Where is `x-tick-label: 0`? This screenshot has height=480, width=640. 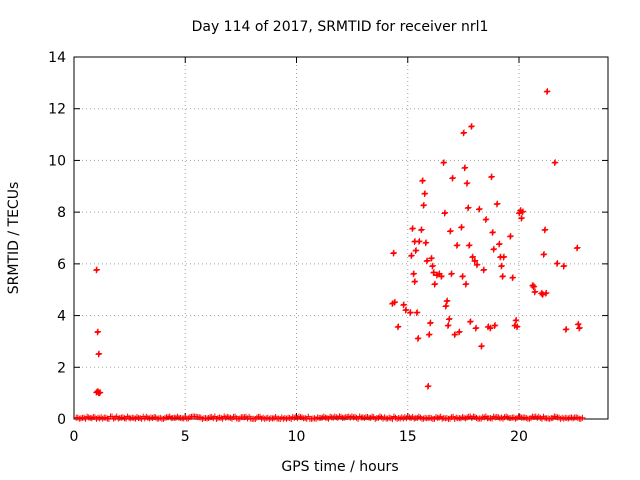 x-tick-label: 0 is located at coordinates (74, 437).